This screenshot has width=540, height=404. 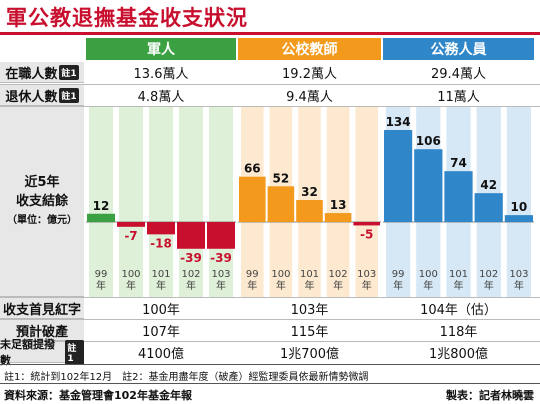 What do you see at coordinates (366, 234) in the screenshot?
I see `data-label: -5` at bounding box center [366, 234].